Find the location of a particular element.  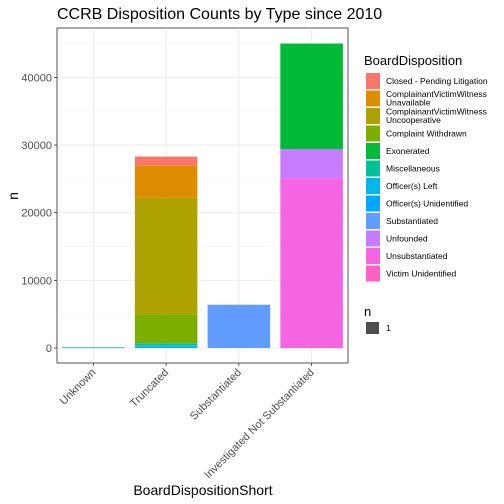

legend-label: ComplainantVictimWitness Uncooperative is located at coordinates (436, 116).